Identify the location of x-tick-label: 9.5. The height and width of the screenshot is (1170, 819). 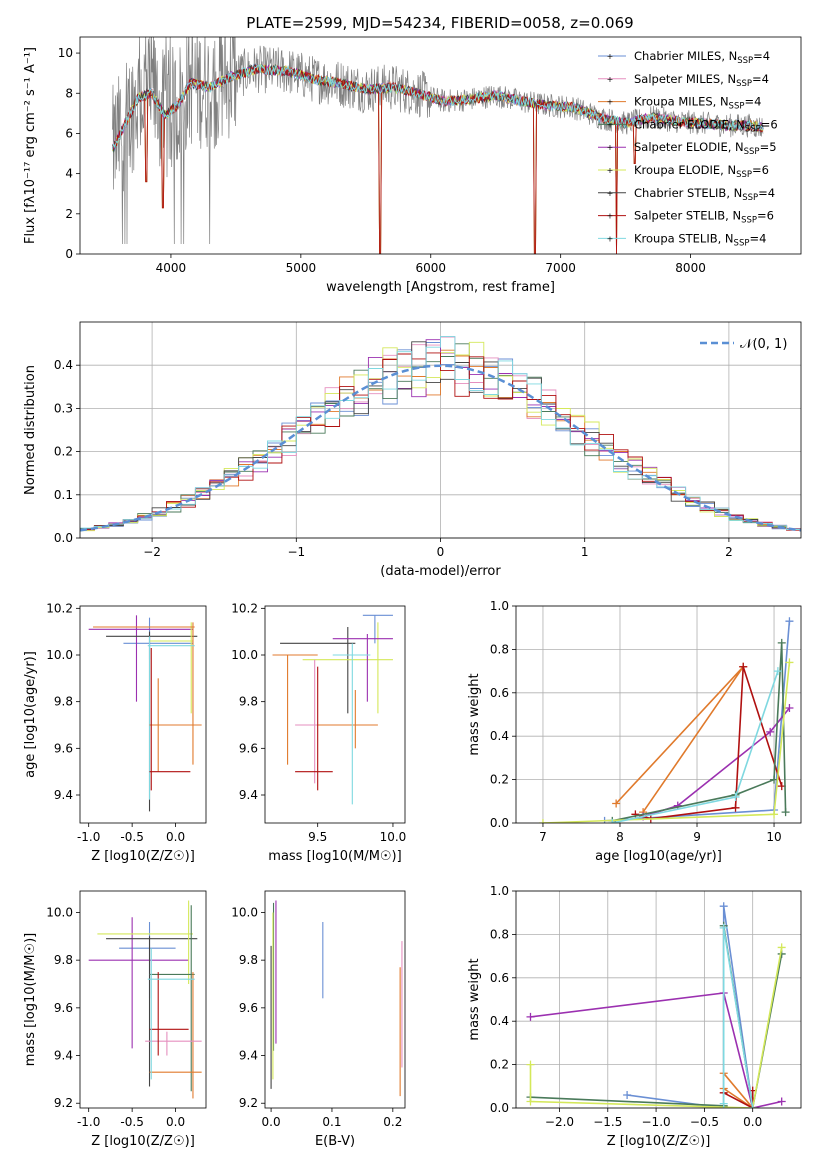
(317, 837).